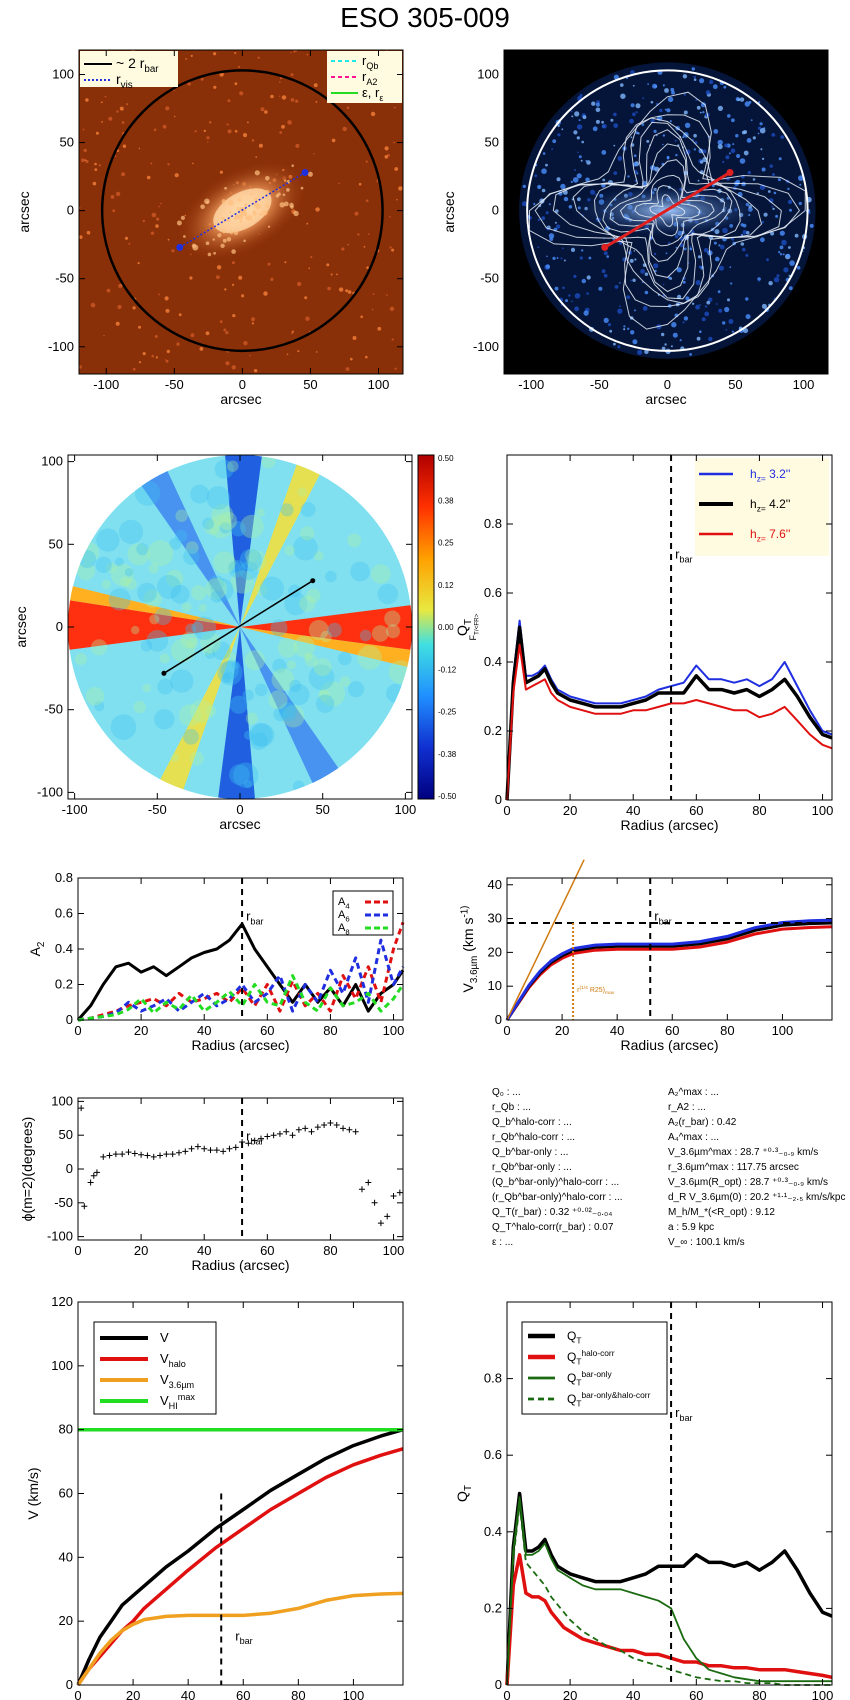  I want to click on qt_decomp-xtick-label: 40, so click(633, 1694).